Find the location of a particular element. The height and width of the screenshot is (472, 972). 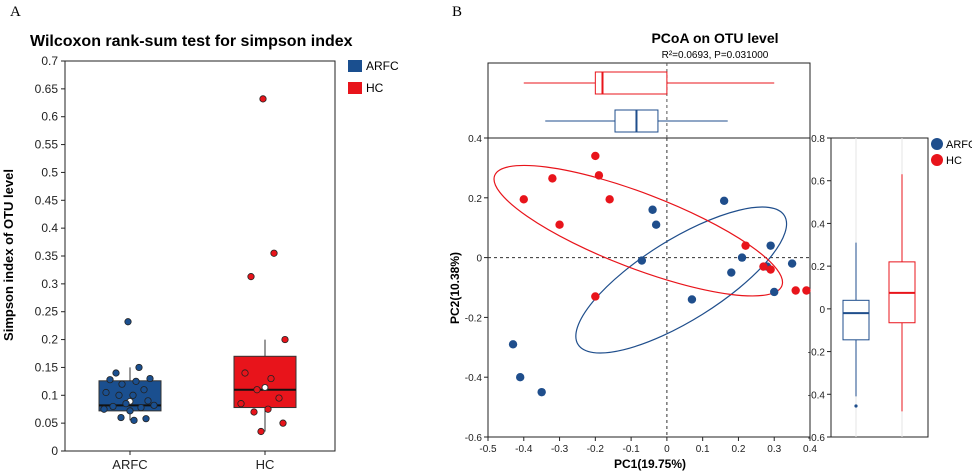

y-tick-label: -0.4 is located at coordinates (474, 378).